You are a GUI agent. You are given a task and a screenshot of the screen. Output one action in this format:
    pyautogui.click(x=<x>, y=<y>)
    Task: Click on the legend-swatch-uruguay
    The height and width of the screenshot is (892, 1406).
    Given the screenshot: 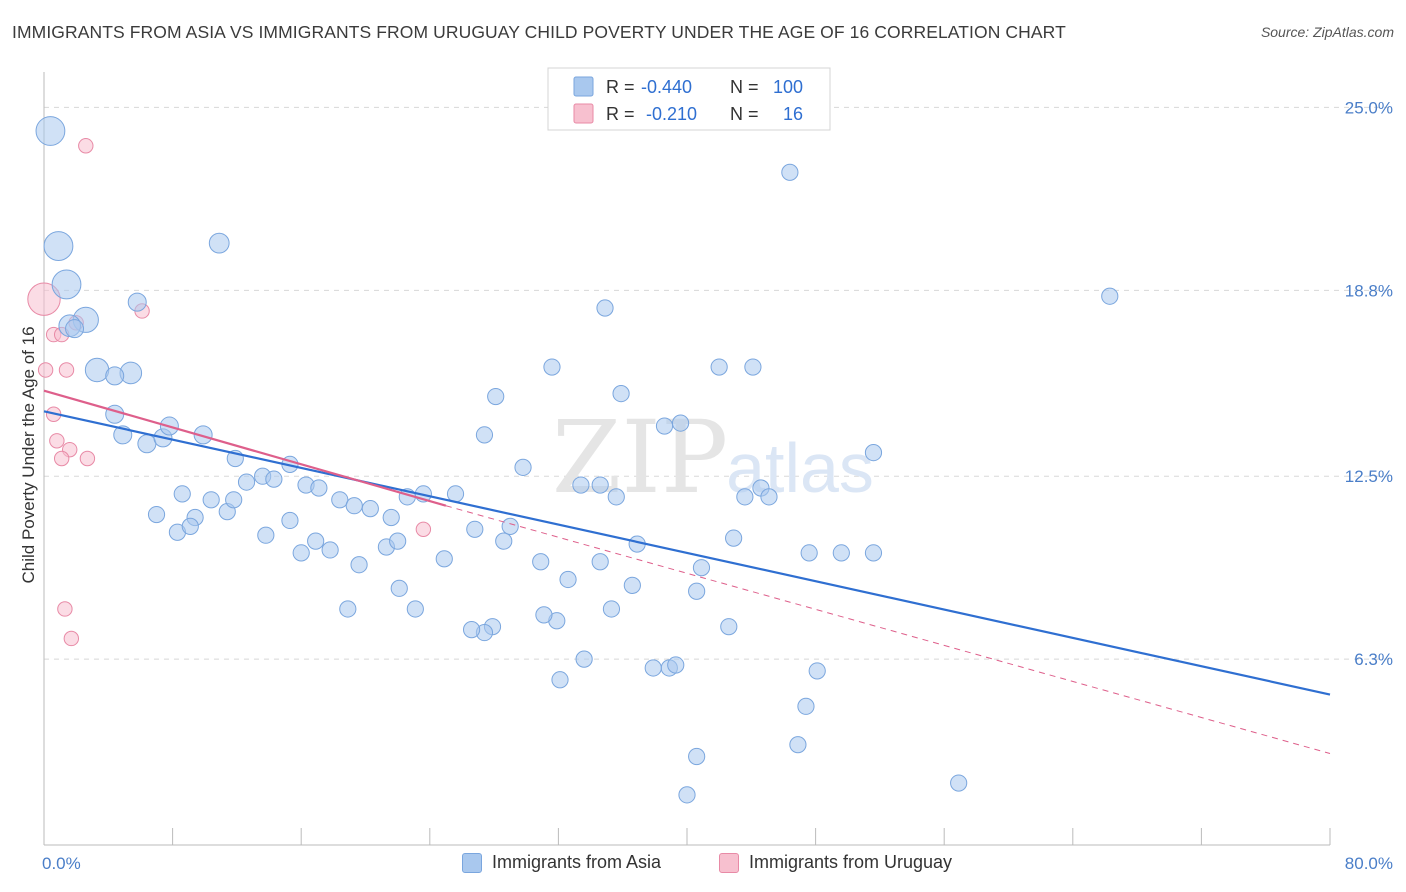 What is the action you would take?
    pyautogui.click(x=583, y=113)
    